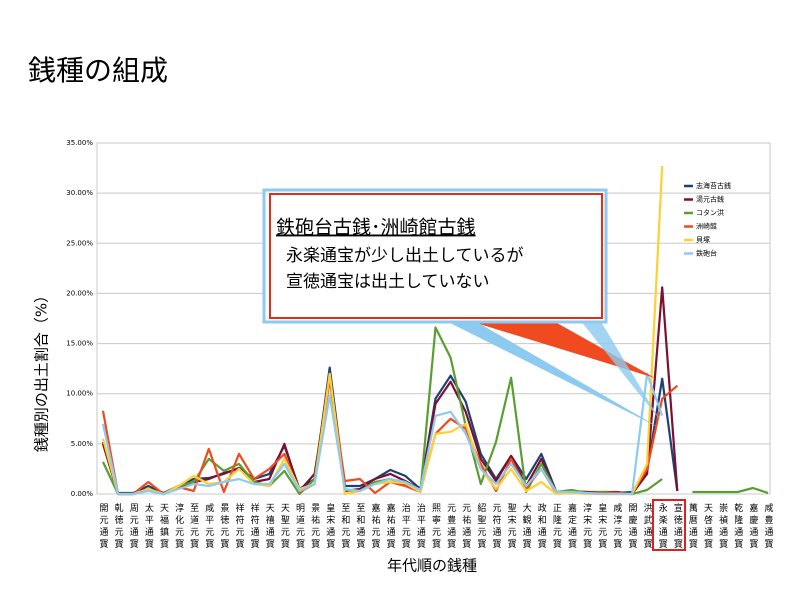 This screenshot has width=800, height=600. Describe the element at coordinates (284, 527) in the screenshot. I see `x-tick-label: 天聖元寳` at that location.